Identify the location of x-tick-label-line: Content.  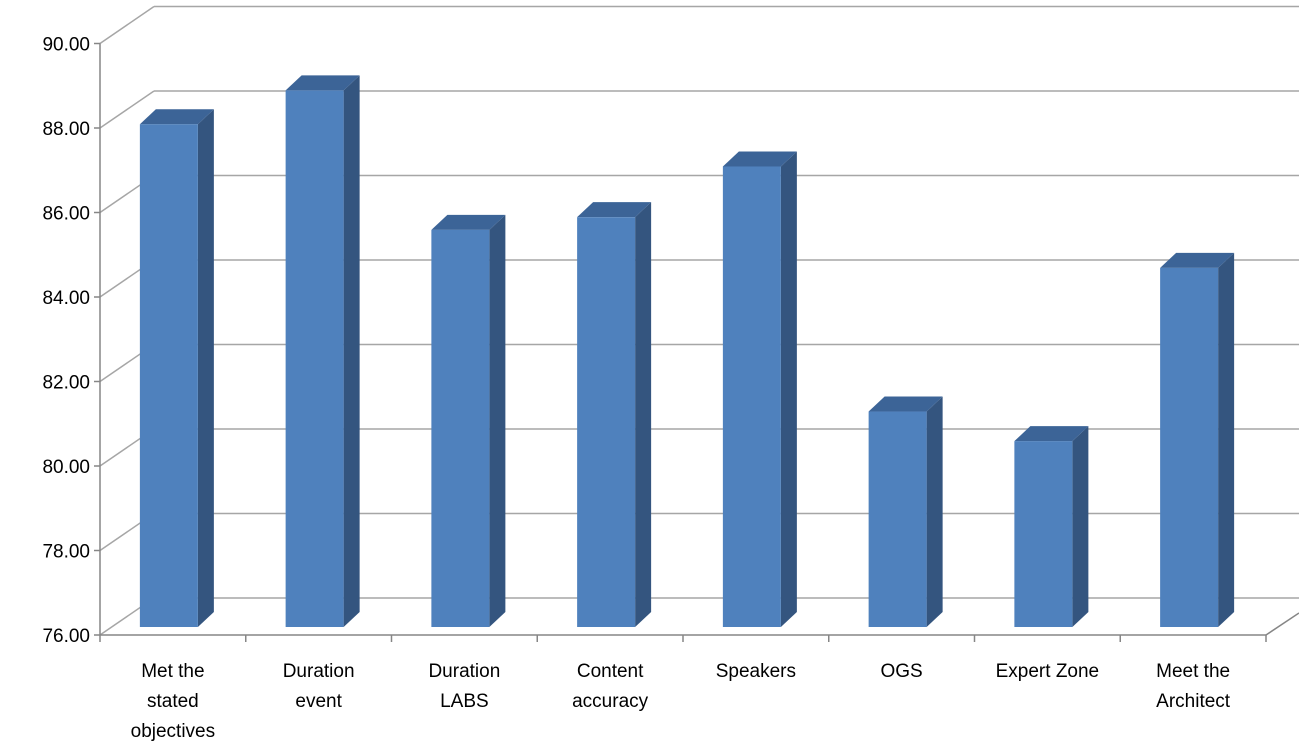
(610, 671).